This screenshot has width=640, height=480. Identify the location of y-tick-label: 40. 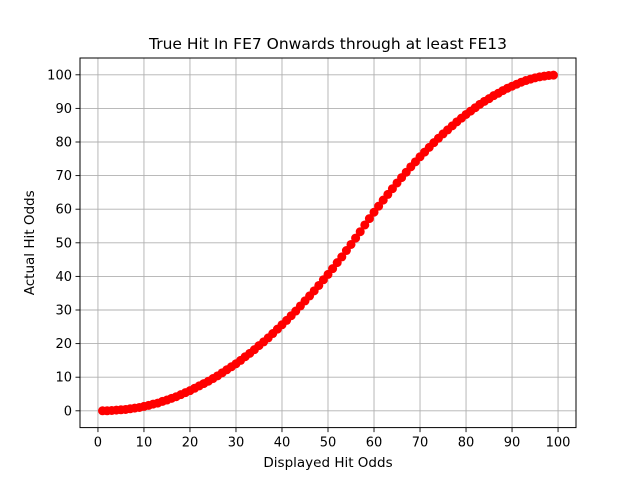
(63, 277).